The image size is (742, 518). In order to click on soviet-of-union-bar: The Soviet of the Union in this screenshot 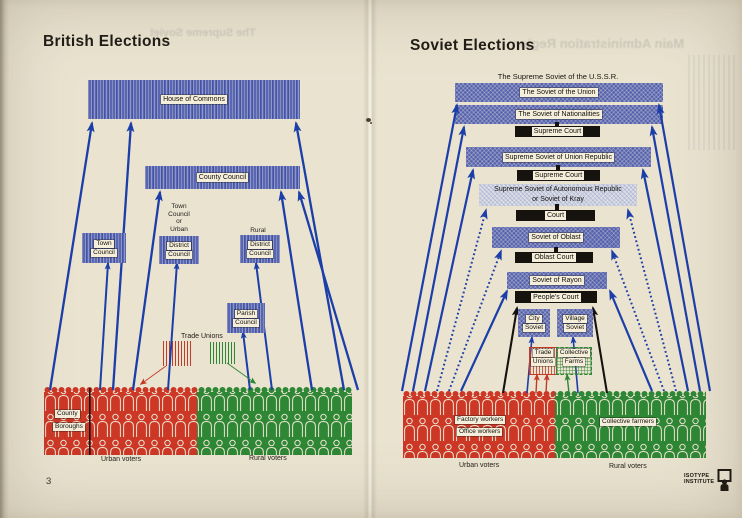, I will do `click(559, 92)`.